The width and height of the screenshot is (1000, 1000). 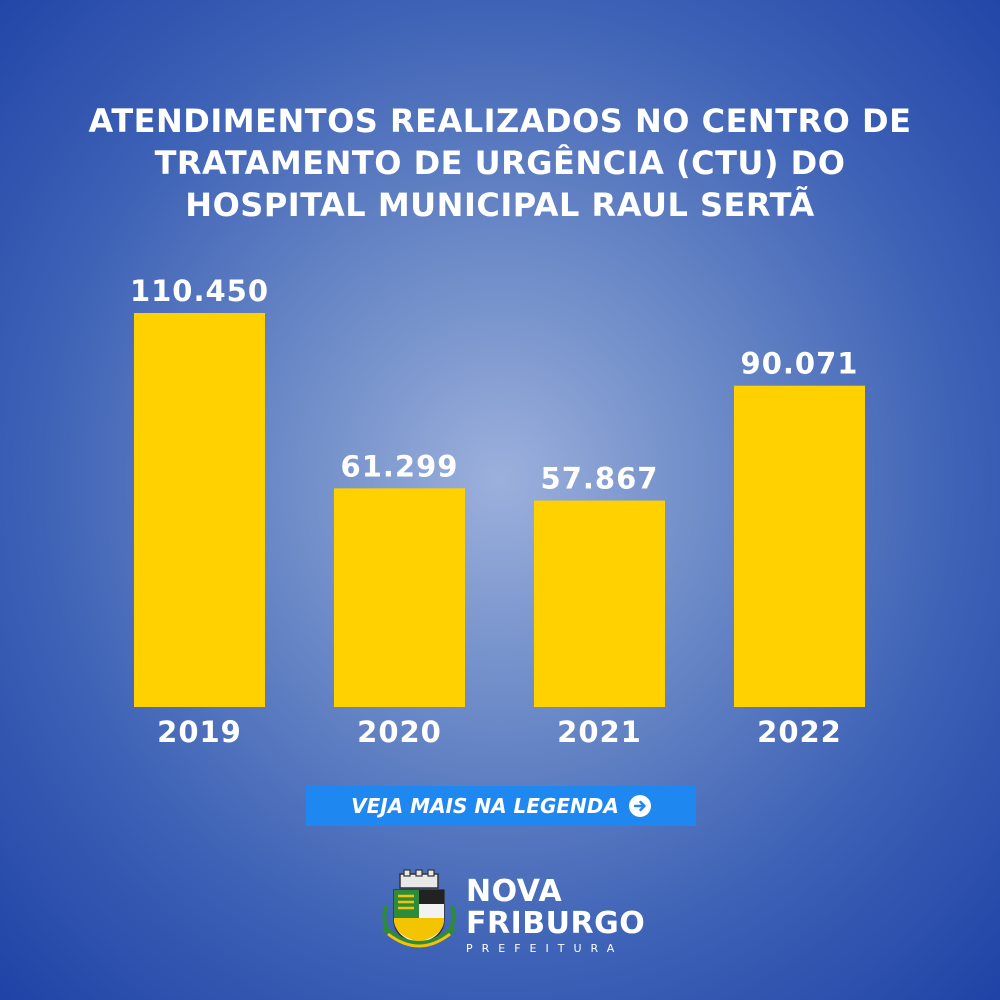 I want to click on chart-title-line-1: ATENDIMENTOS REALIZADOS NO CENTRO DE, so click(x=500, y=121).